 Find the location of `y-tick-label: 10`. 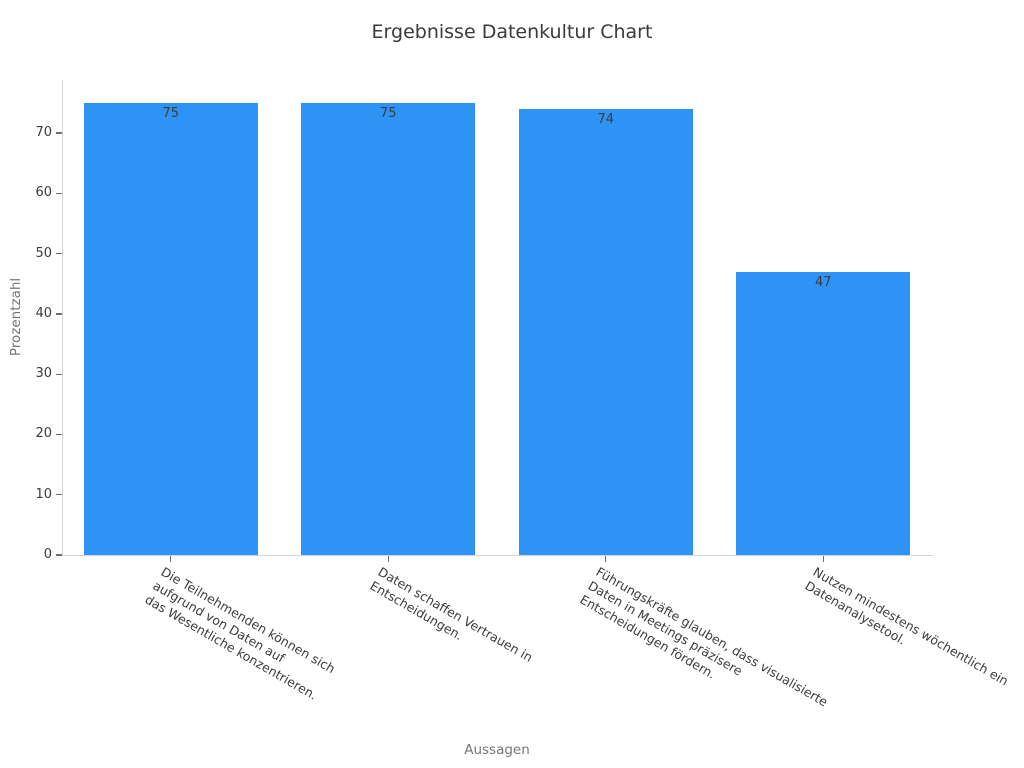

y-tick-label: 10 is located at coordinates (43, 494).